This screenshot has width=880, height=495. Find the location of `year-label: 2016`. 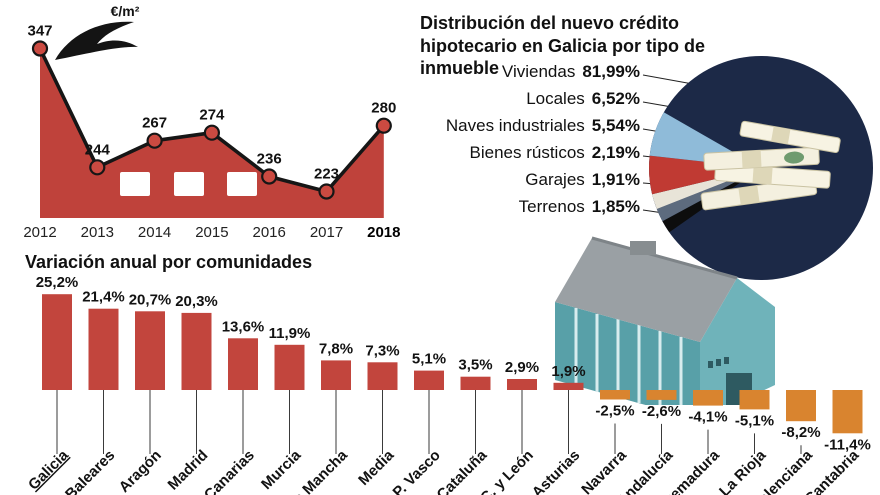

year-label: 2016 is located at coordinates (269, 232).